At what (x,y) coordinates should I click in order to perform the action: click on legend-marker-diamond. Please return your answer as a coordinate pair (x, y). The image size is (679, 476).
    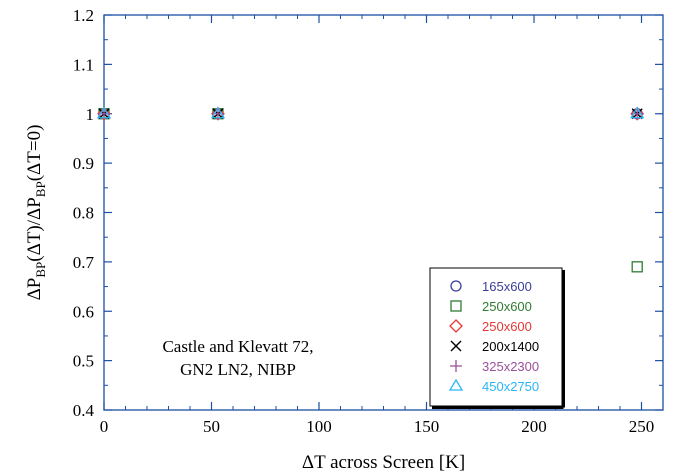
    Looking at the image, I should click on (456, 326).